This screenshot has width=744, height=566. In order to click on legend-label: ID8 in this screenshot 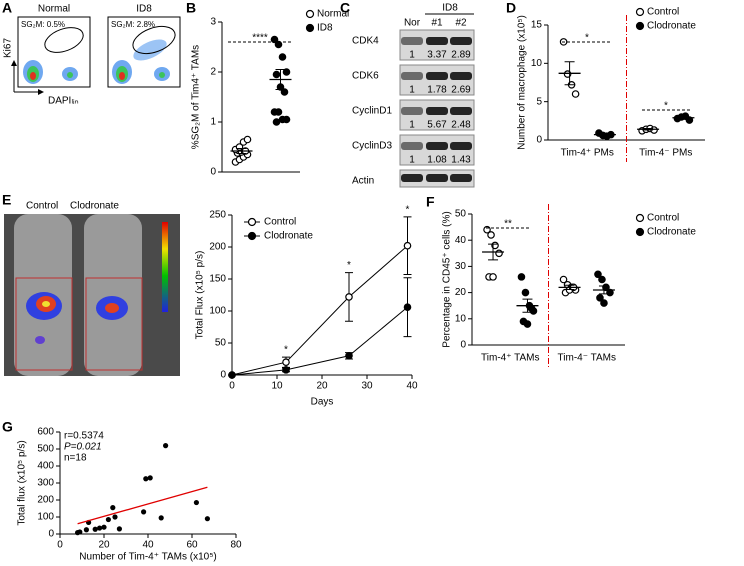, I will do `click(325, 28)`.